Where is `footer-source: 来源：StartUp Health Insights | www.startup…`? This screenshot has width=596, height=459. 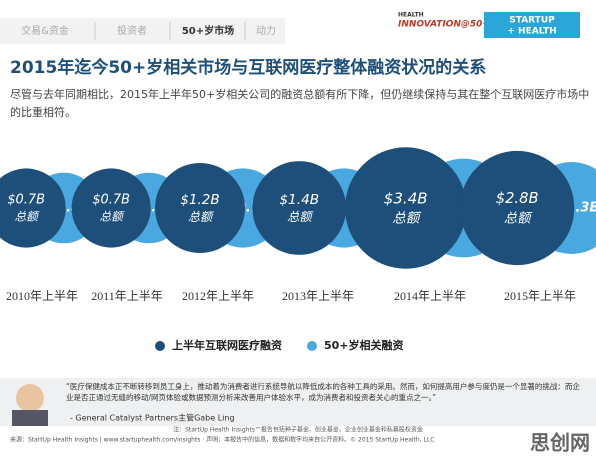 footer-source: 来源：StartUp Health Insights | www.startup… is located at coordinates (222, 440).